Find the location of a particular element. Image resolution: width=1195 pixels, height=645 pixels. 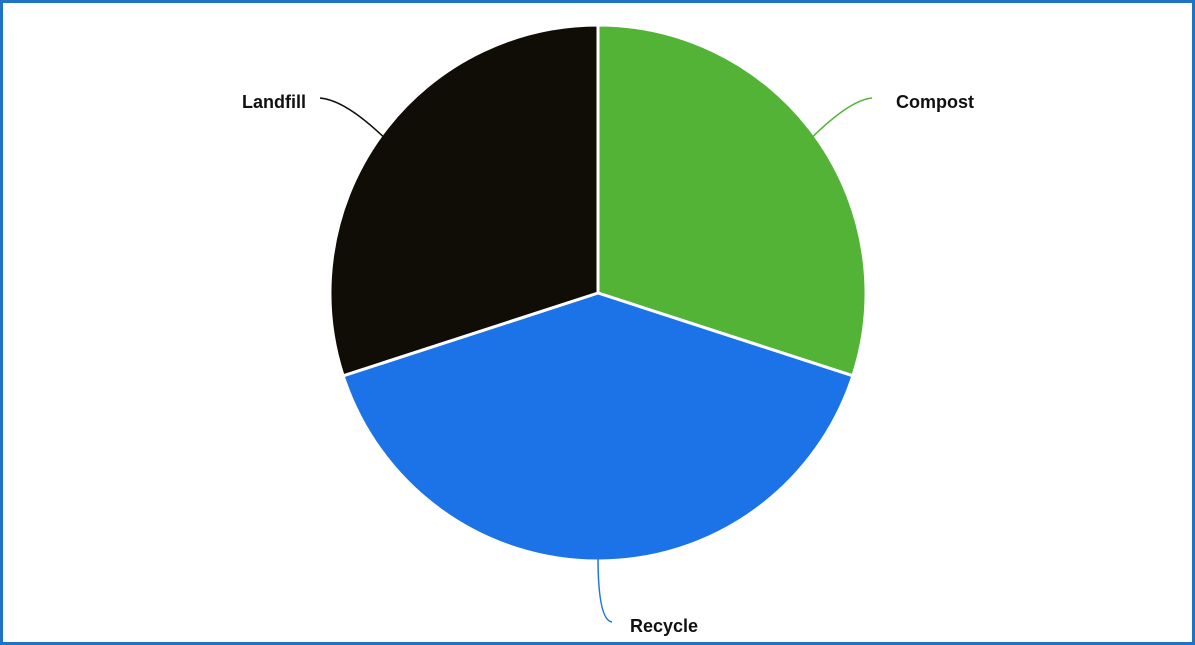

leader-line-compost is located at coordinates (842, 118).